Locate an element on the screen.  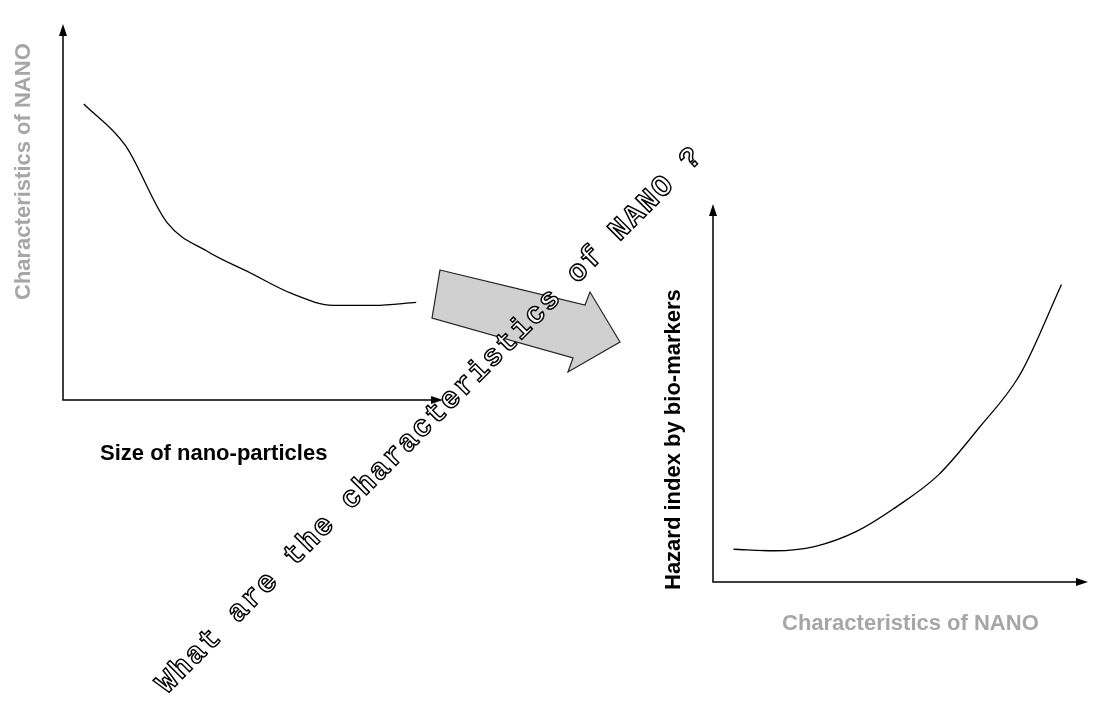
y-axis-title: Hazard index by bio-markers is located at coordinates (673, 439).